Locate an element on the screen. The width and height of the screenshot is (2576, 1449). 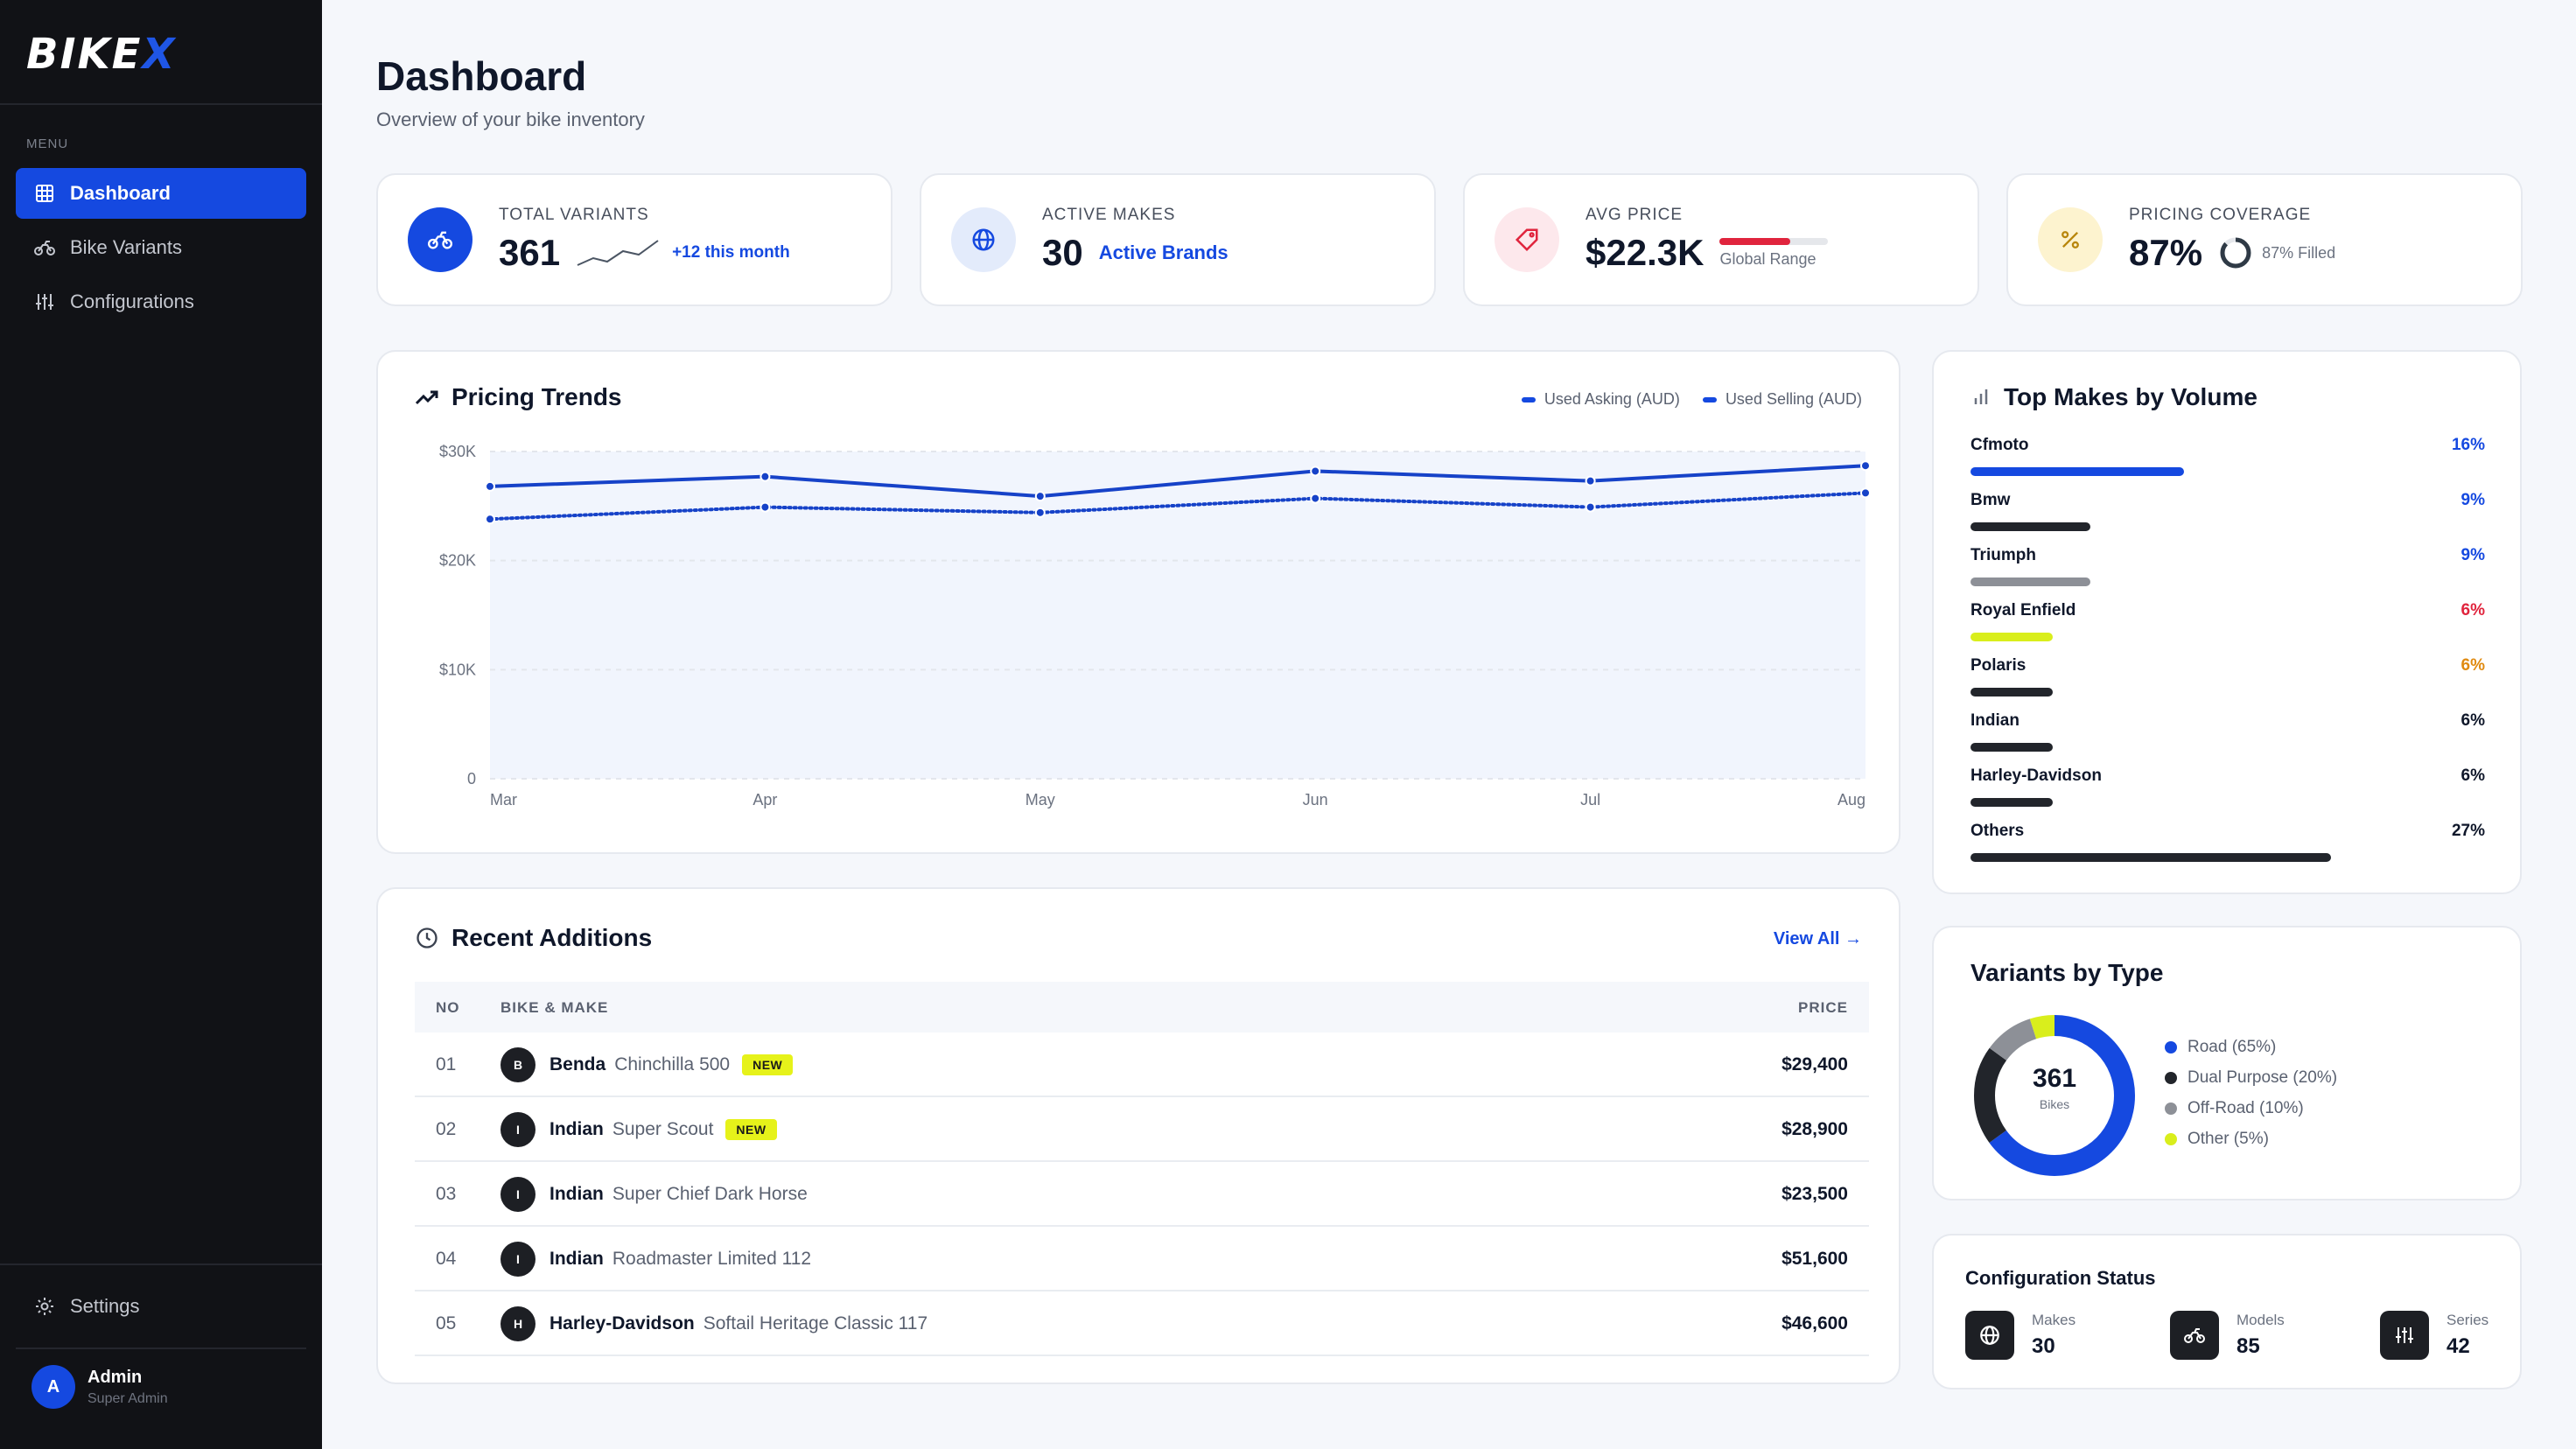
make-percent: 6% is located at coordinates (2472, 775).